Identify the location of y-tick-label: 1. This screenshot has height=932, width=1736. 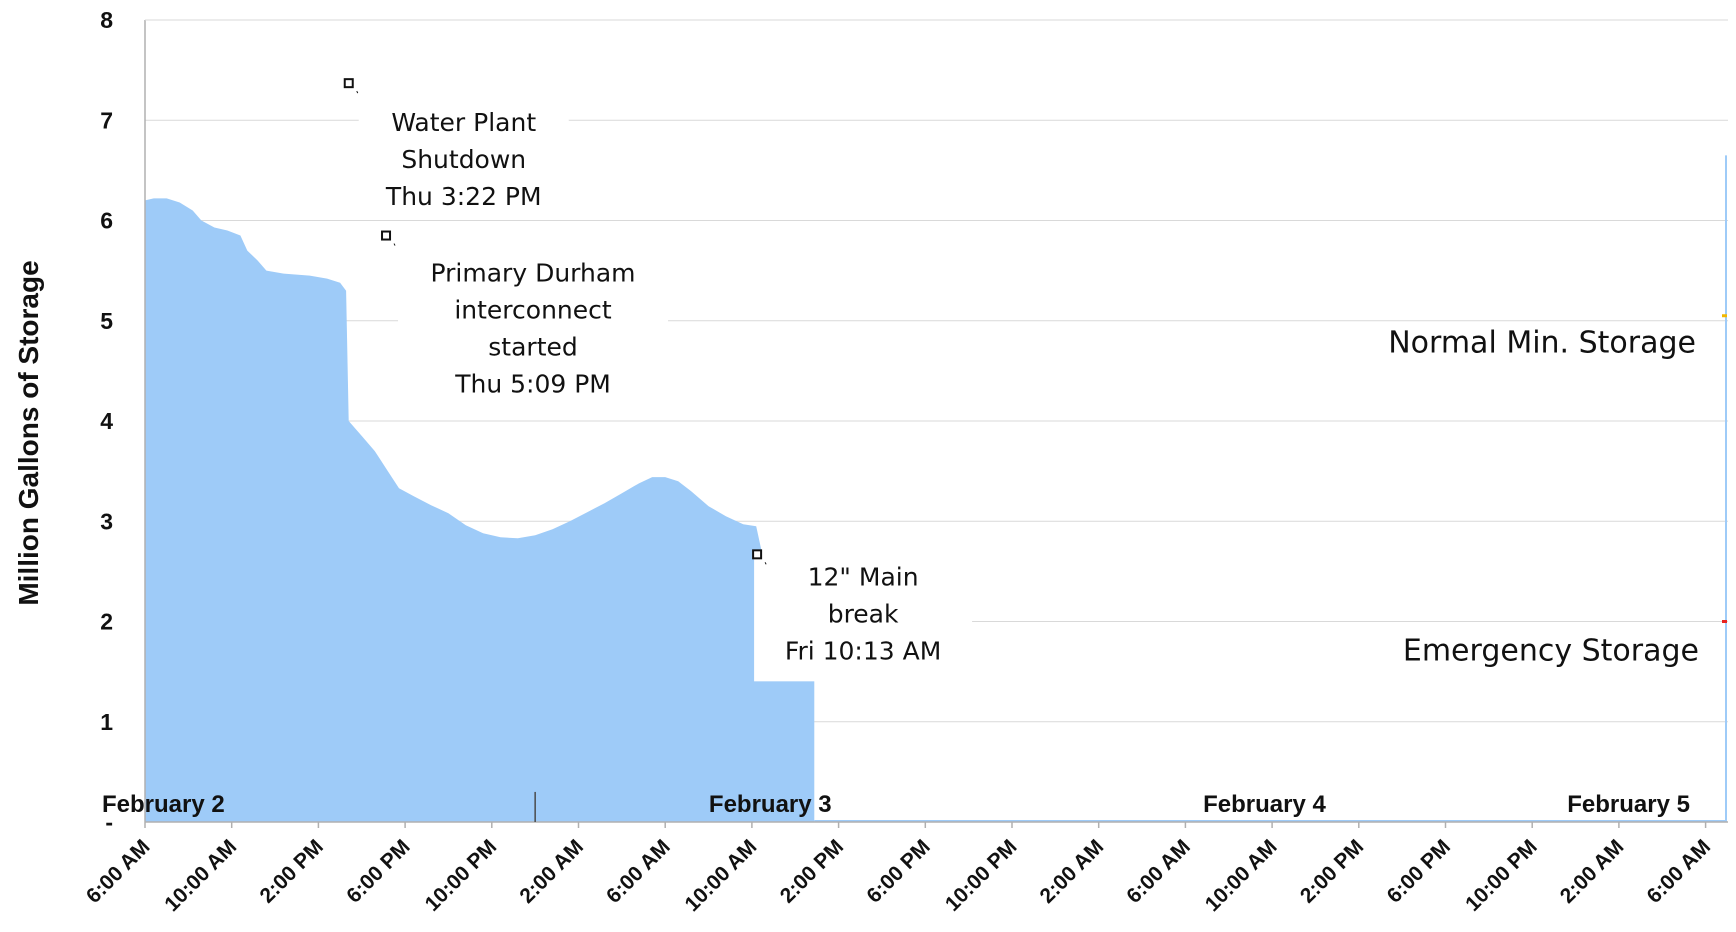
(106, 722).